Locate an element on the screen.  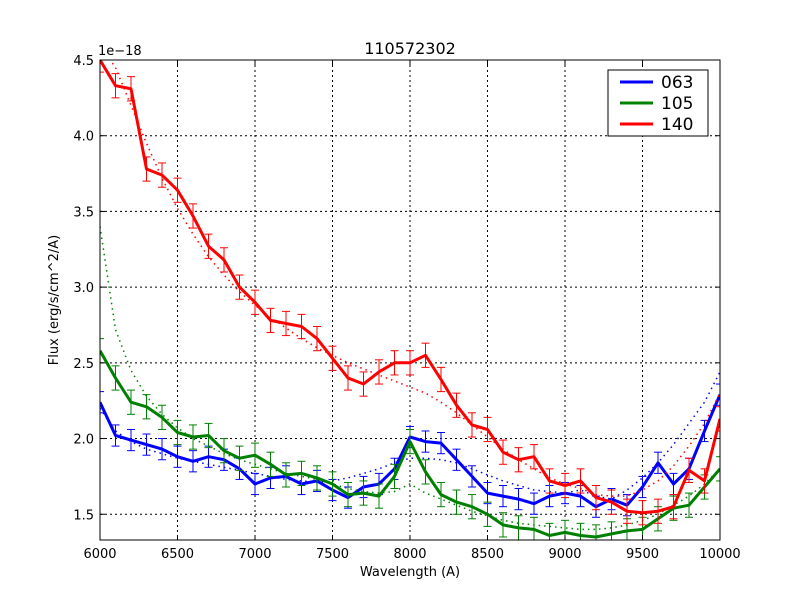
x-tick-label: 7500 is located at coordinates (332, 554).